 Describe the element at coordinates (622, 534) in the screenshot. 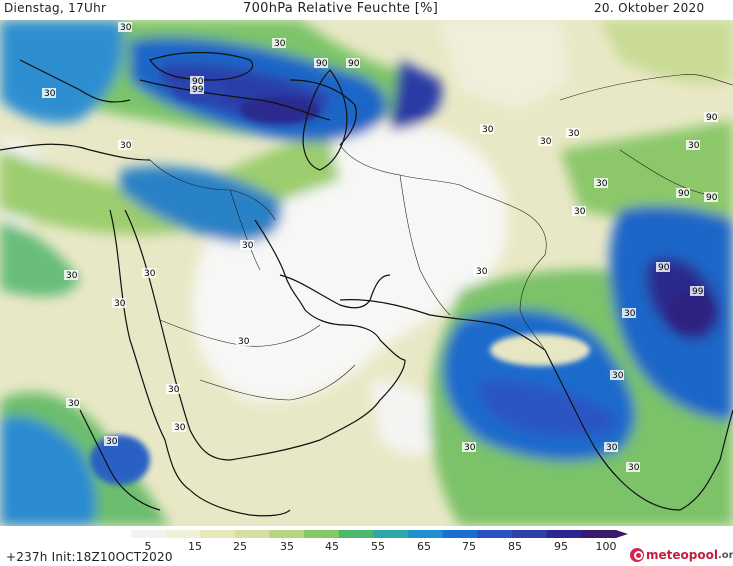

I see `colorbar-end-arrow` at that location.